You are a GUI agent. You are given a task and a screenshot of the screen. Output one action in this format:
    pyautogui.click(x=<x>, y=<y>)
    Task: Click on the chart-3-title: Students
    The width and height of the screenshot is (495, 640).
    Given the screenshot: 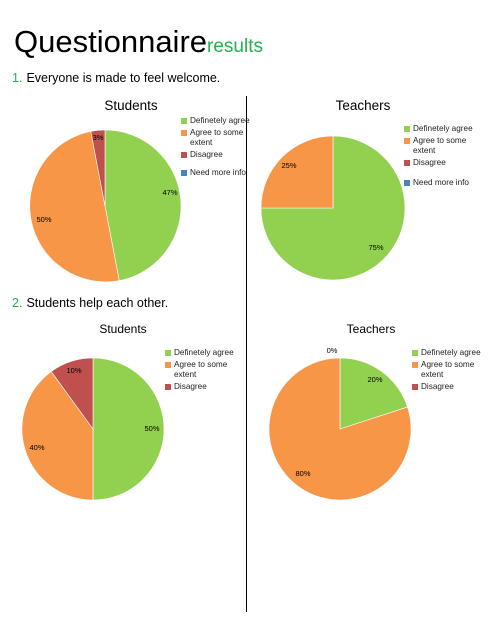 What is the action you would take?
    pyautogui.click(x=123, y=329)
    